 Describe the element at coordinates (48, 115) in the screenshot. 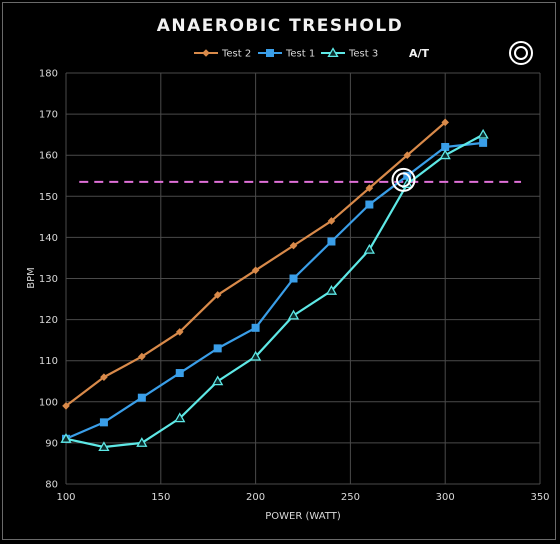

I see `y-tick-label: 170` at that location.